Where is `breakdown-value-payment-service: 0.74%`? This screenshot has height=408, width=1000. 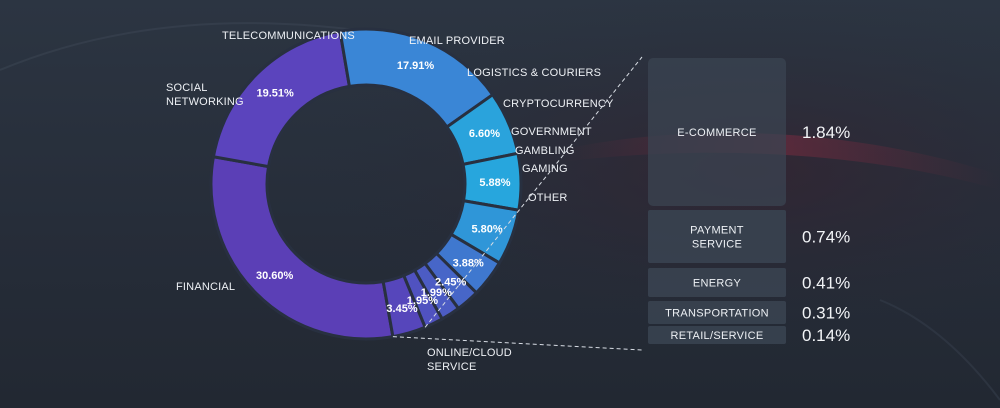 breakdown-value-payment-service: 0.74% is located at coordinates (826, 237).